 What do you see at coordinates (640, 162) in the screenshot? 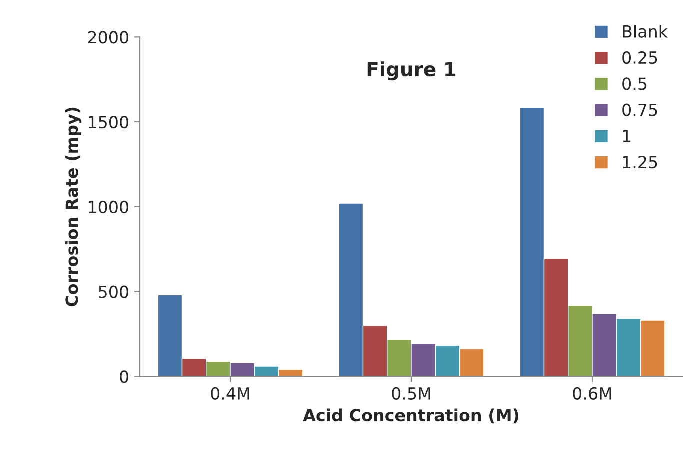
I see `legend-label: 1.25` at bounding box center [640, 162].